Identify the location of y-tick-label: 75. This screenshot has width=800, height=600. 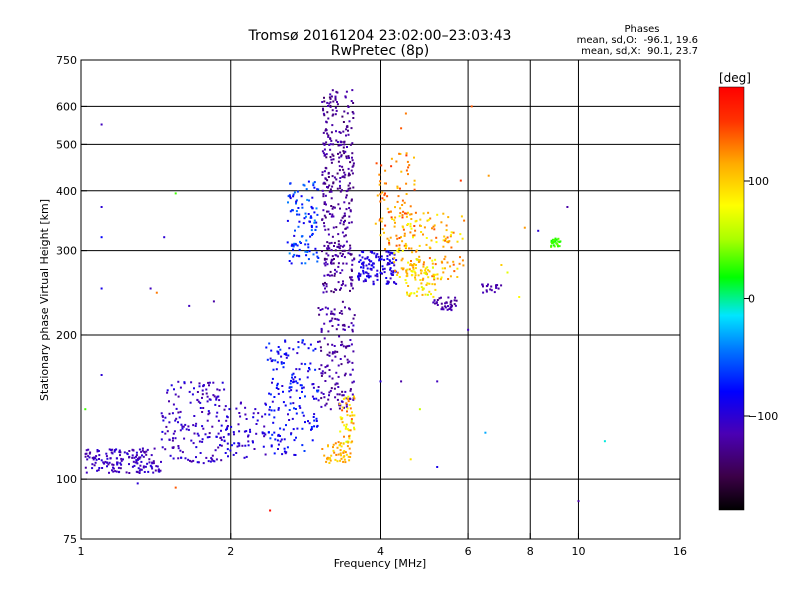
(70, 539).